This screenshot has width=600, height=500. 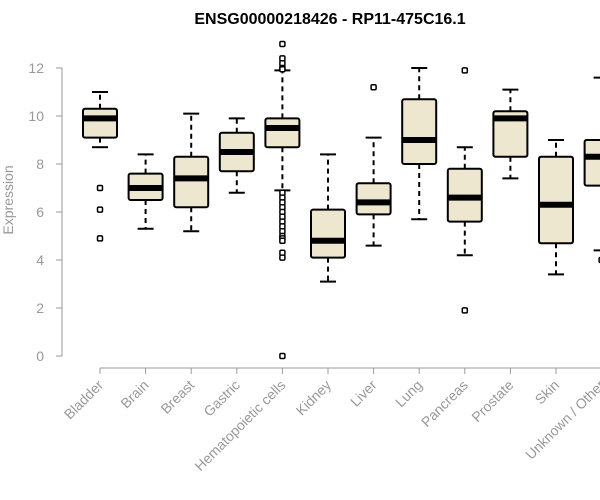 I want to click on y-tick-label: 12, so click(x=36, y=68).